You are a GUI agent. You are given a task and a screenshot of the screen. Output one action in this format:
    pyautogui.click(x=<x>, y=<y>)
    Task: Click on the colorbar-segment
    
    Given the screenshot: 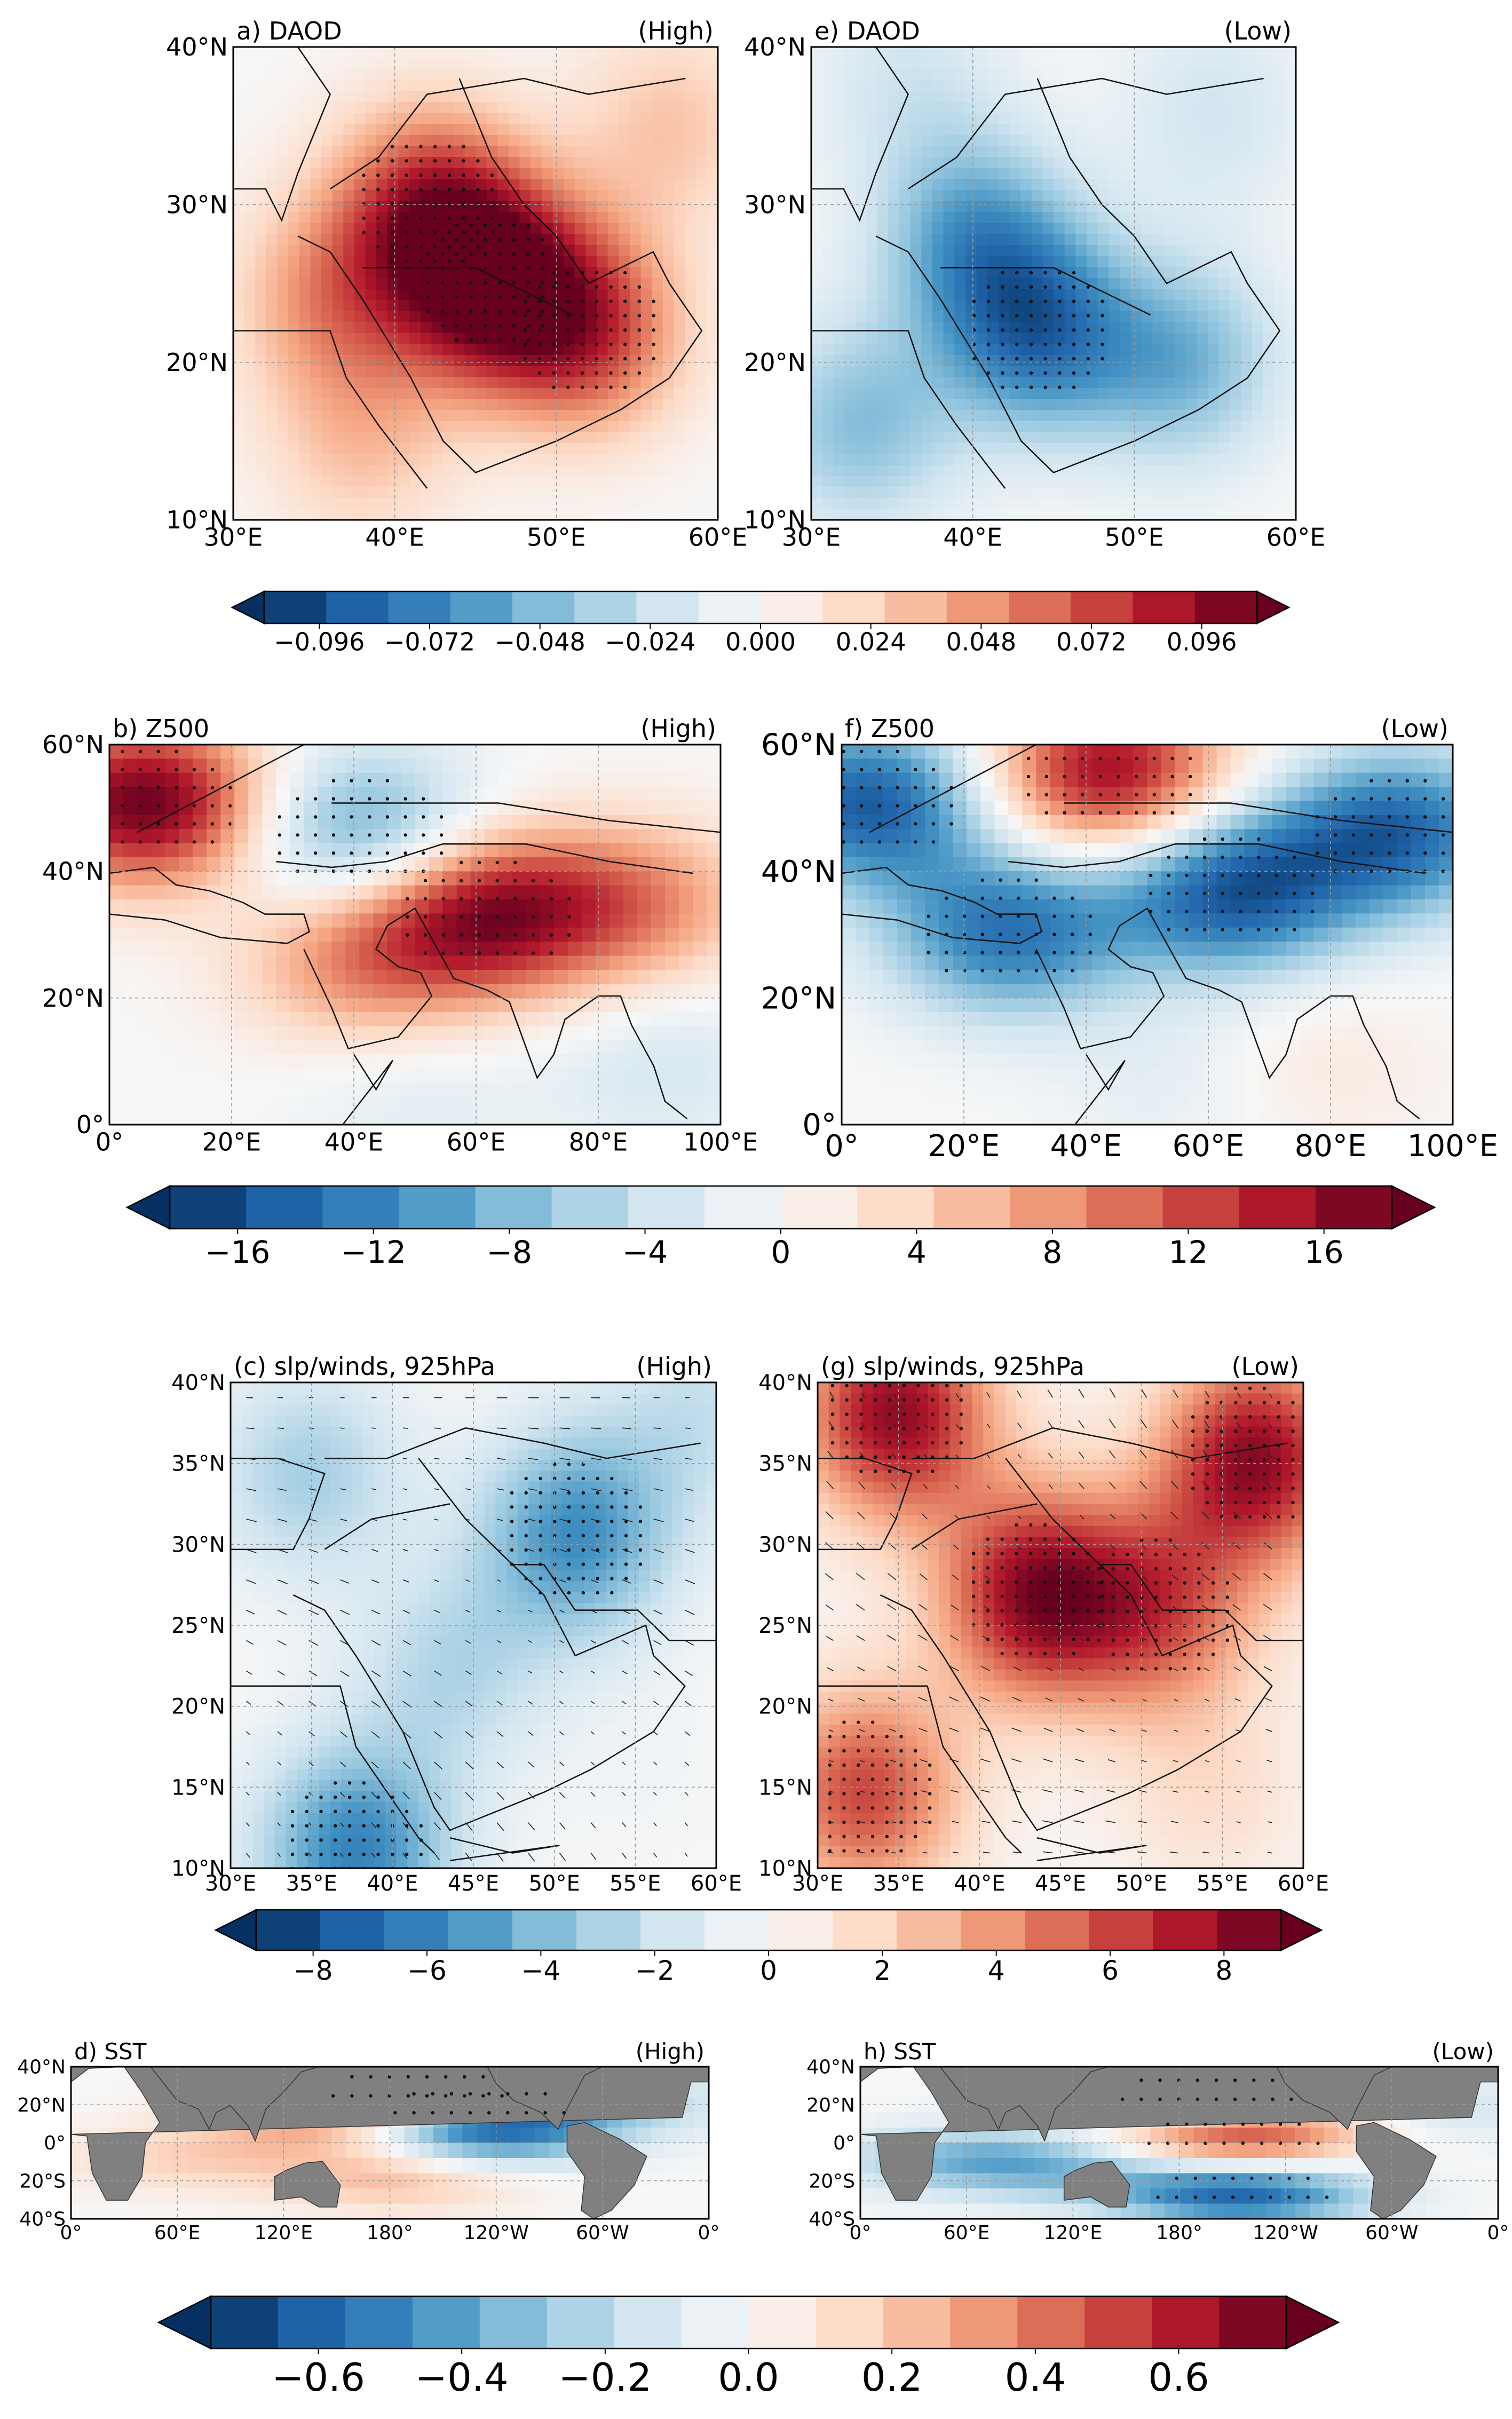 What is the action you would take?
    pyautogui.click(x=295, y=607)
    